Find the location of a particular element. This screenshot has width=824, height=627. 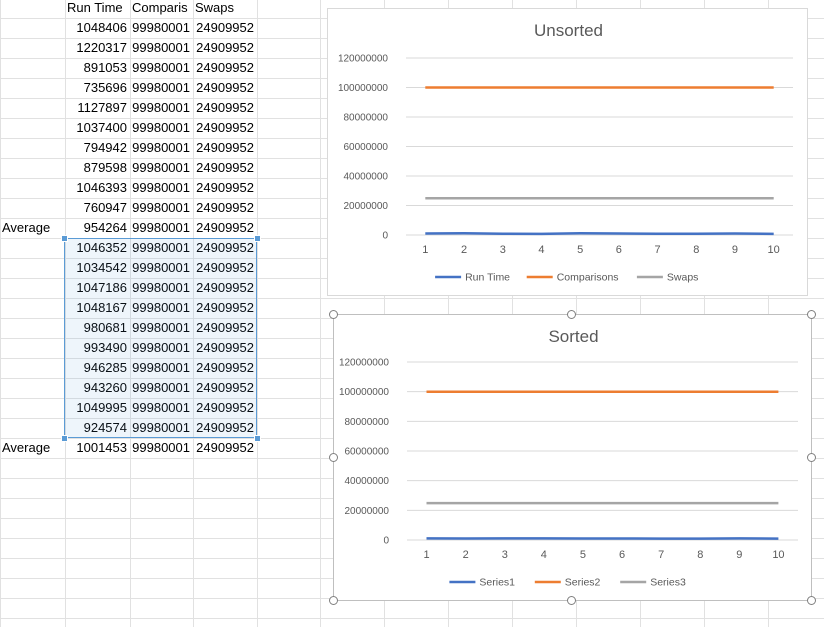

chart-resize-handle-tc is located at coordinates (571, 314).